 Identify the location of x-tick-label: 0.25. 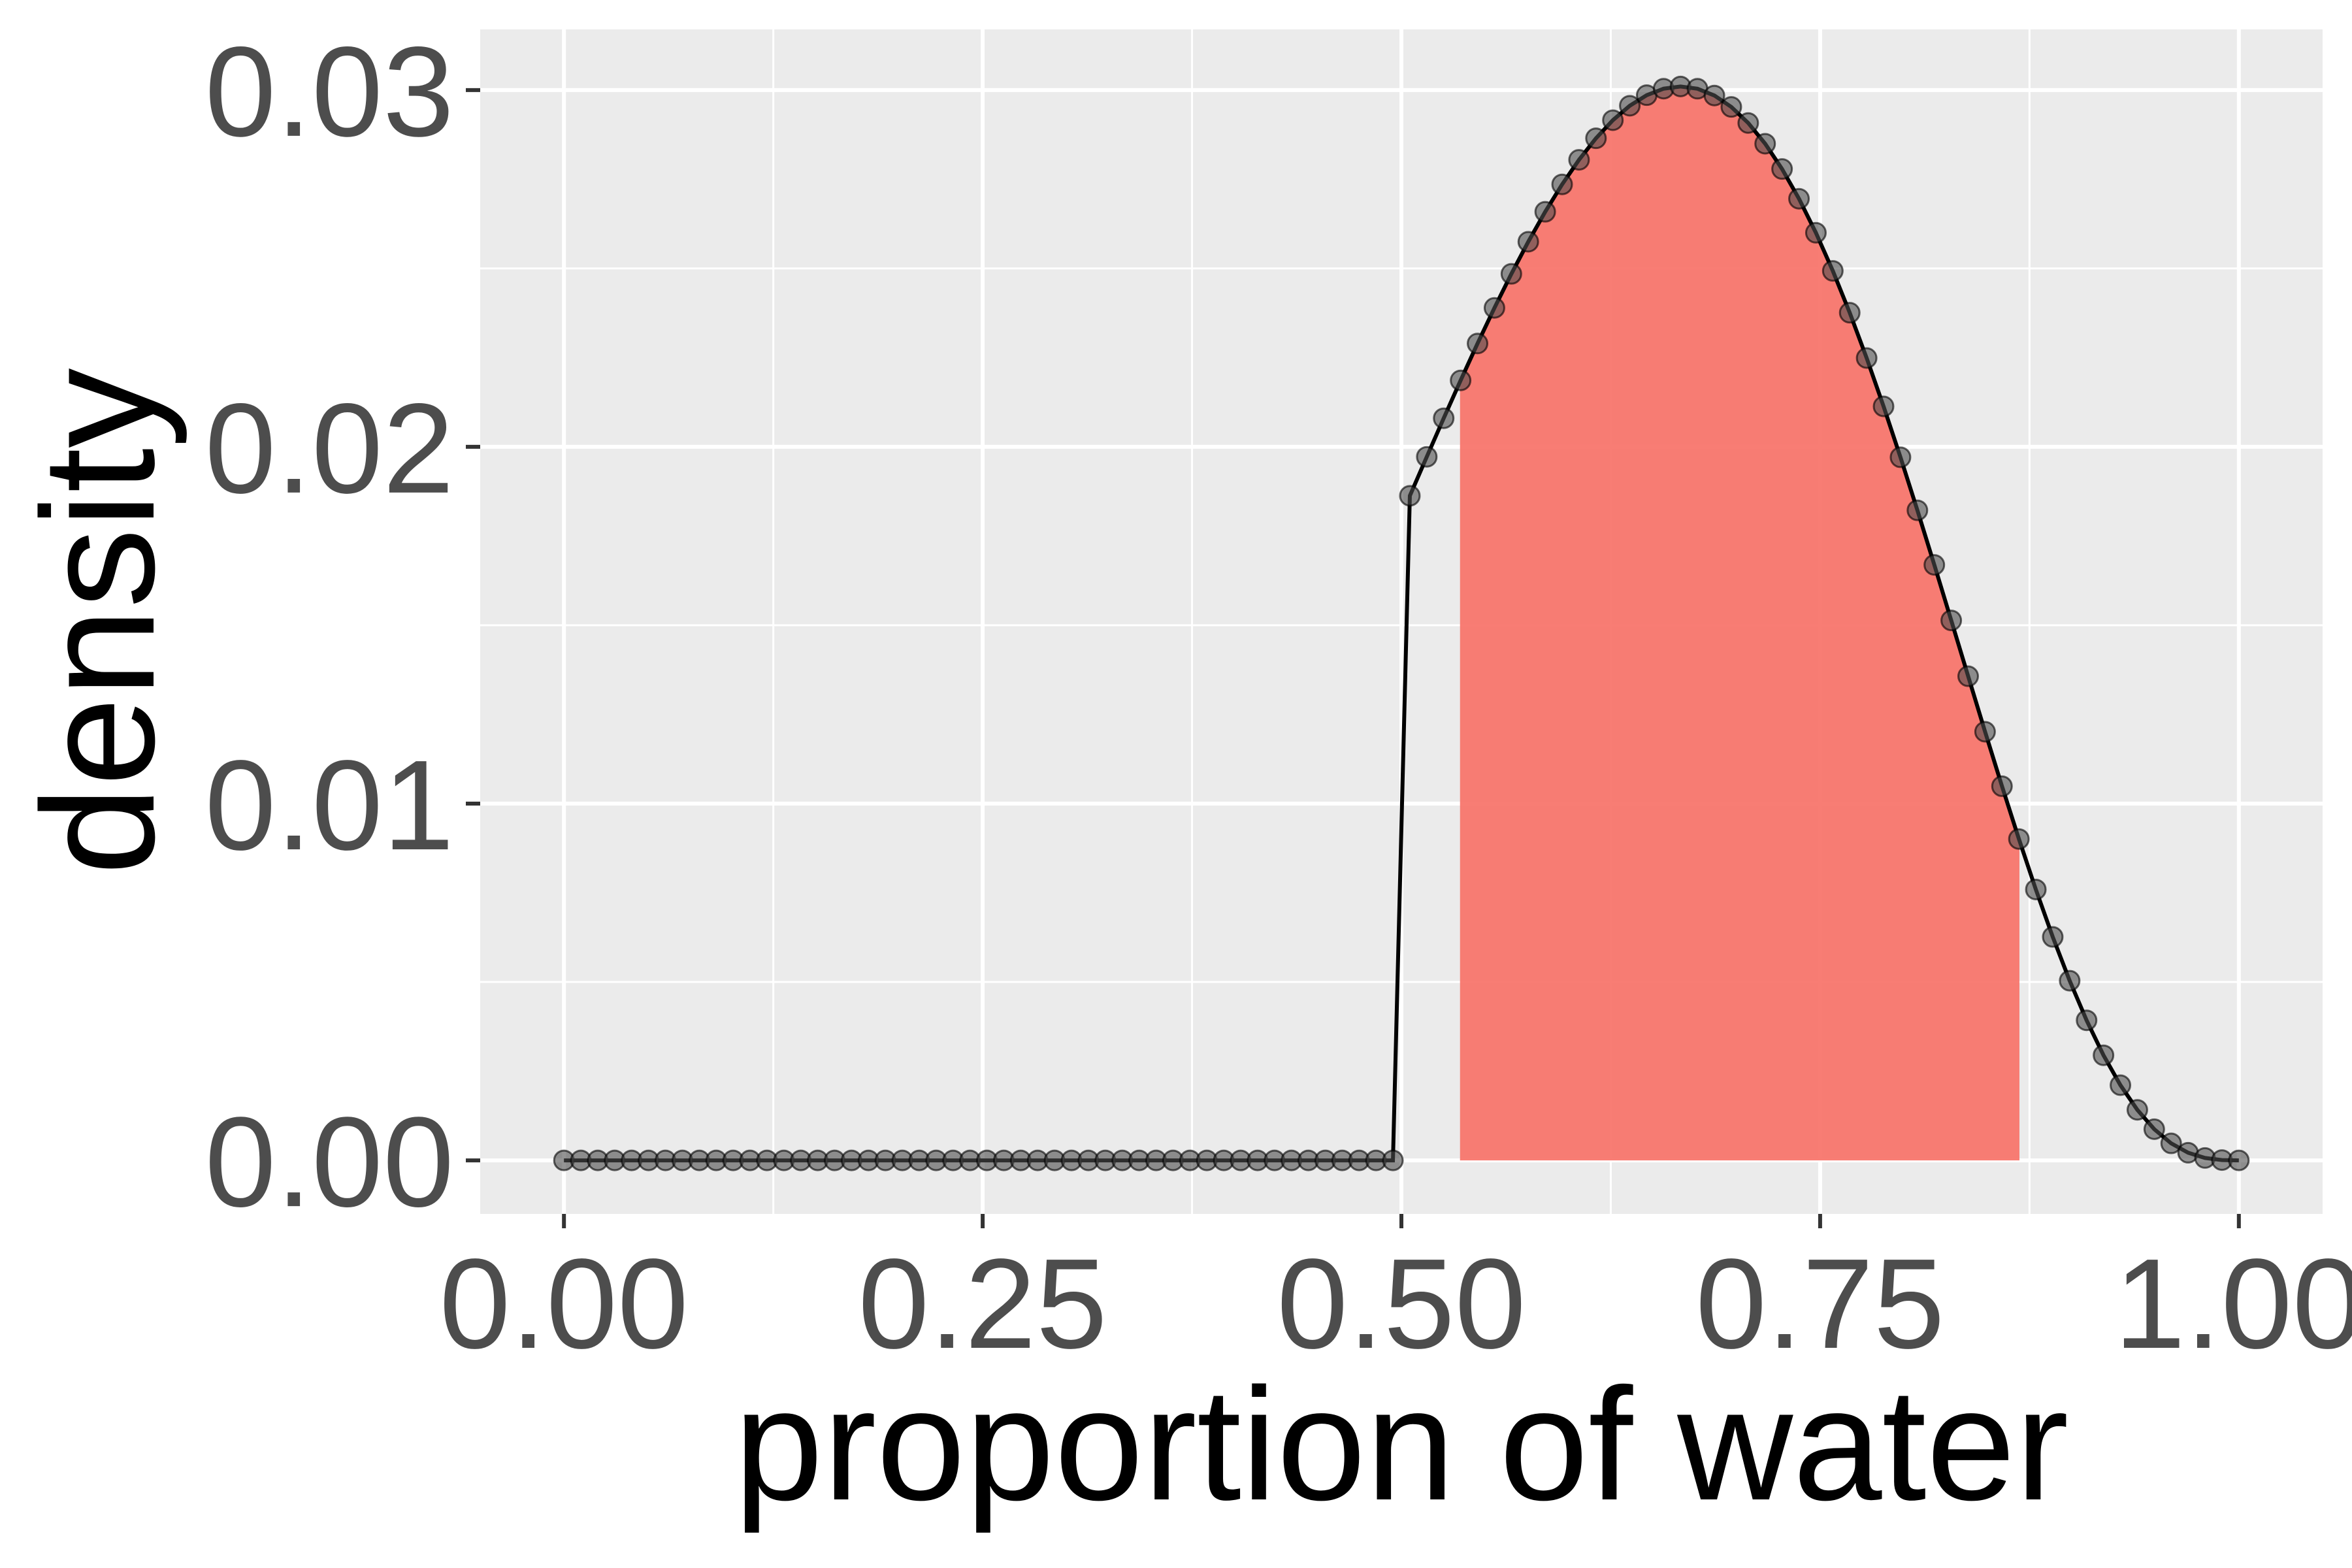
(982, 1303).